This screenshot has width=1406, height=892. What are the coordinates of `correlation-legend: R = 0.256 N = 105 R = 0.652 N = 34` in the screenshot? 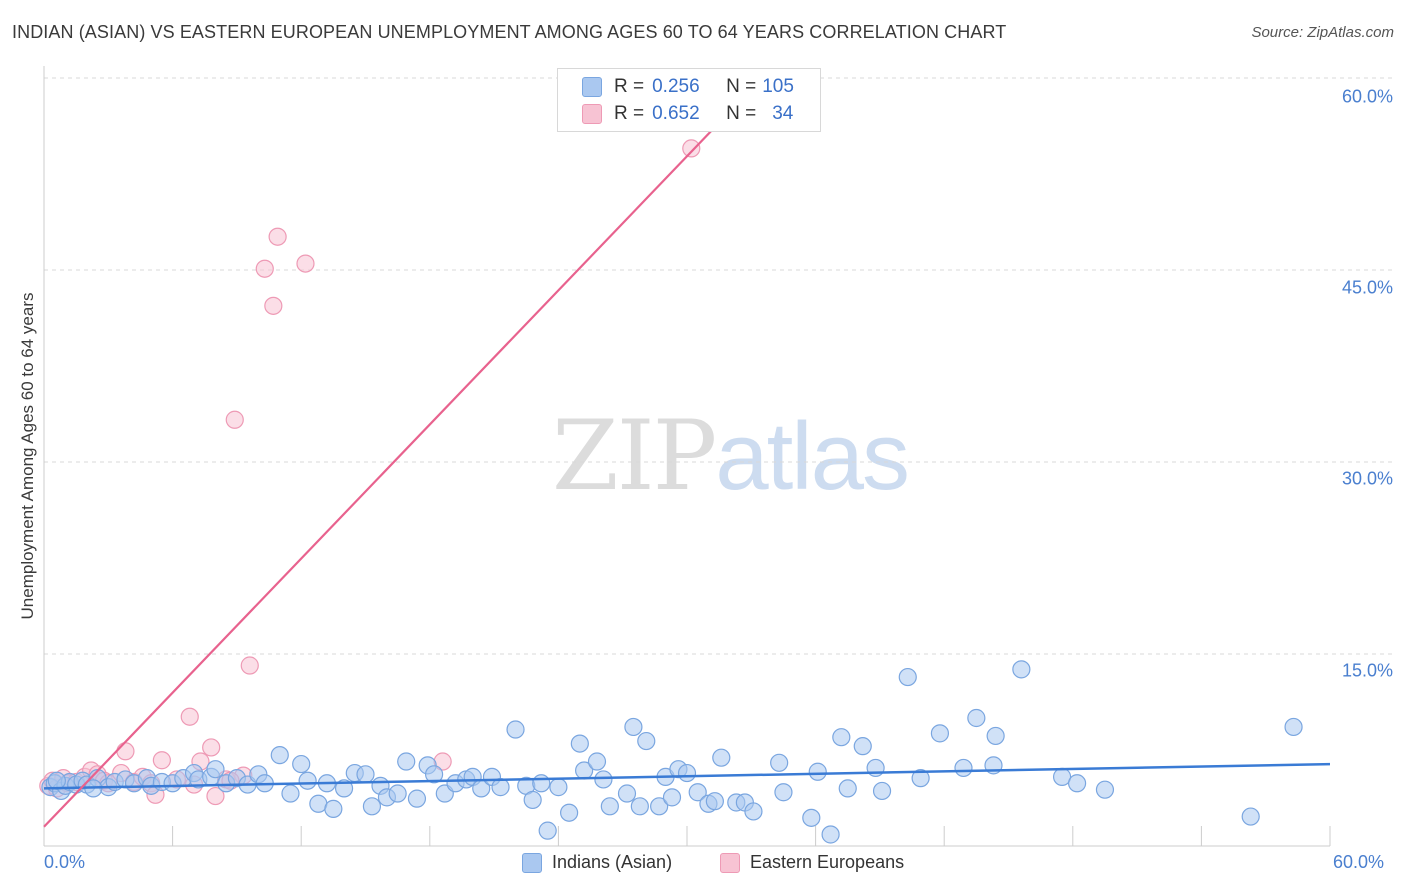 It's located at (689, 100).